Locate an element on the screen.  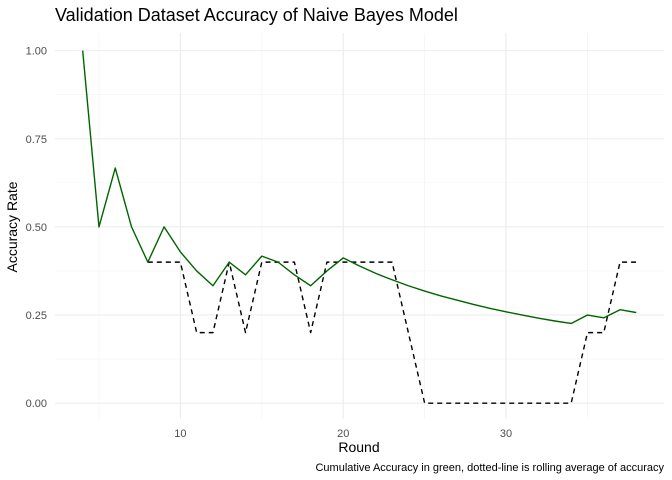
x-tick-label: 20 is located at coordinates (343, 434).